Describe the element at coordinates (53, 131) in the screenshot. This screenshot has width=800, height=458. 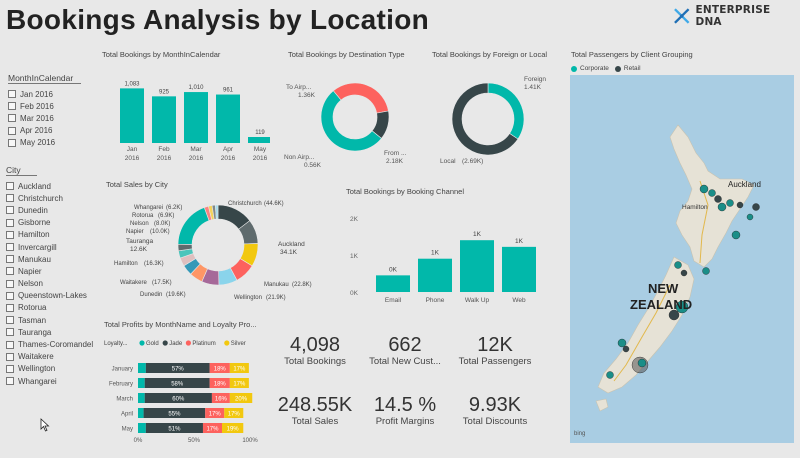
I see `month-slicer-item: Apr 2016` at that location.